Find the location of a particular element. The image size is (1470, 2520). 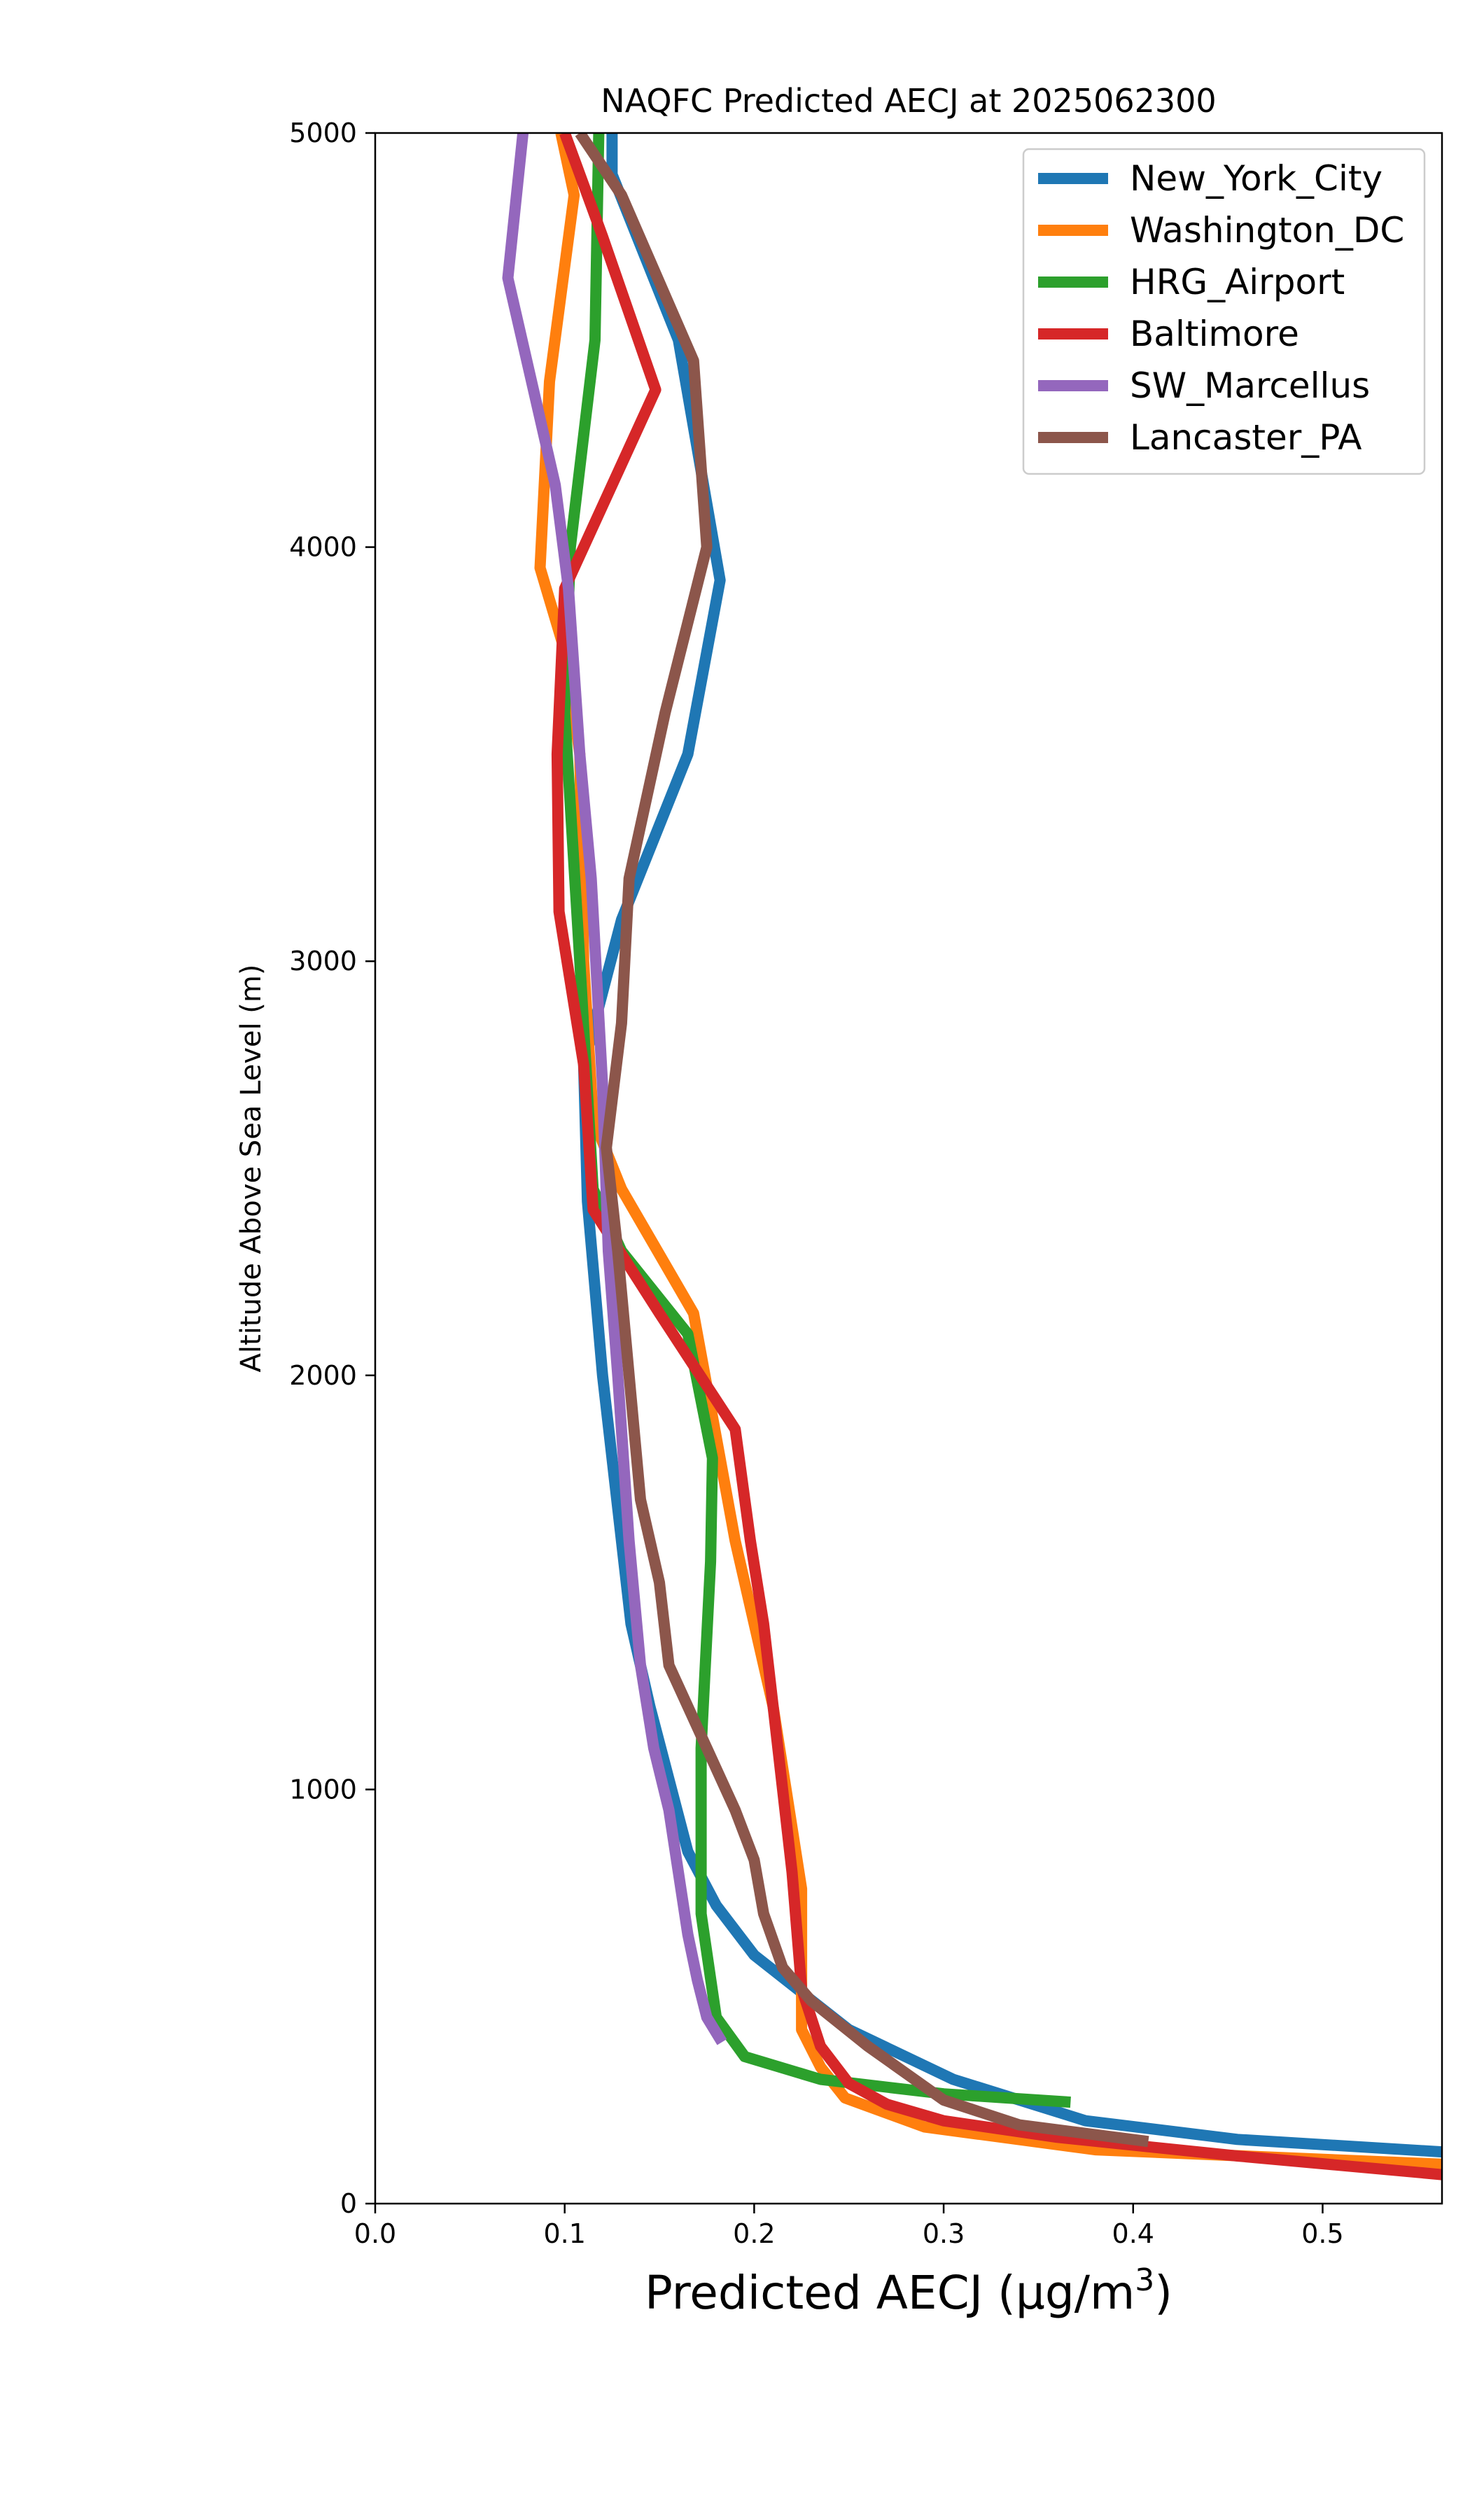

x-tick-label: 0.3 is located at coordinates (944, 2233).